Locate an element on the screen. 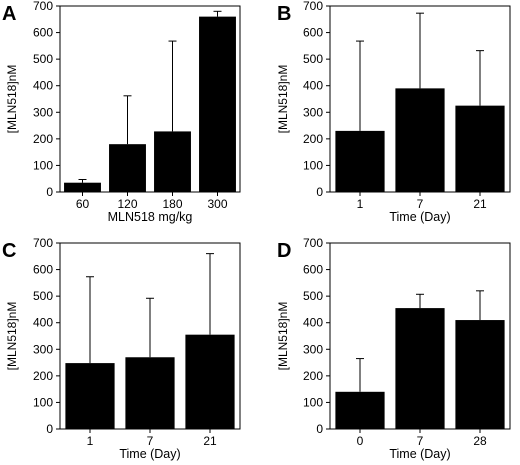 This screenshot has height=465, width=520. panel-d-xtick-label: 0 is located at coordinates (360, 441).